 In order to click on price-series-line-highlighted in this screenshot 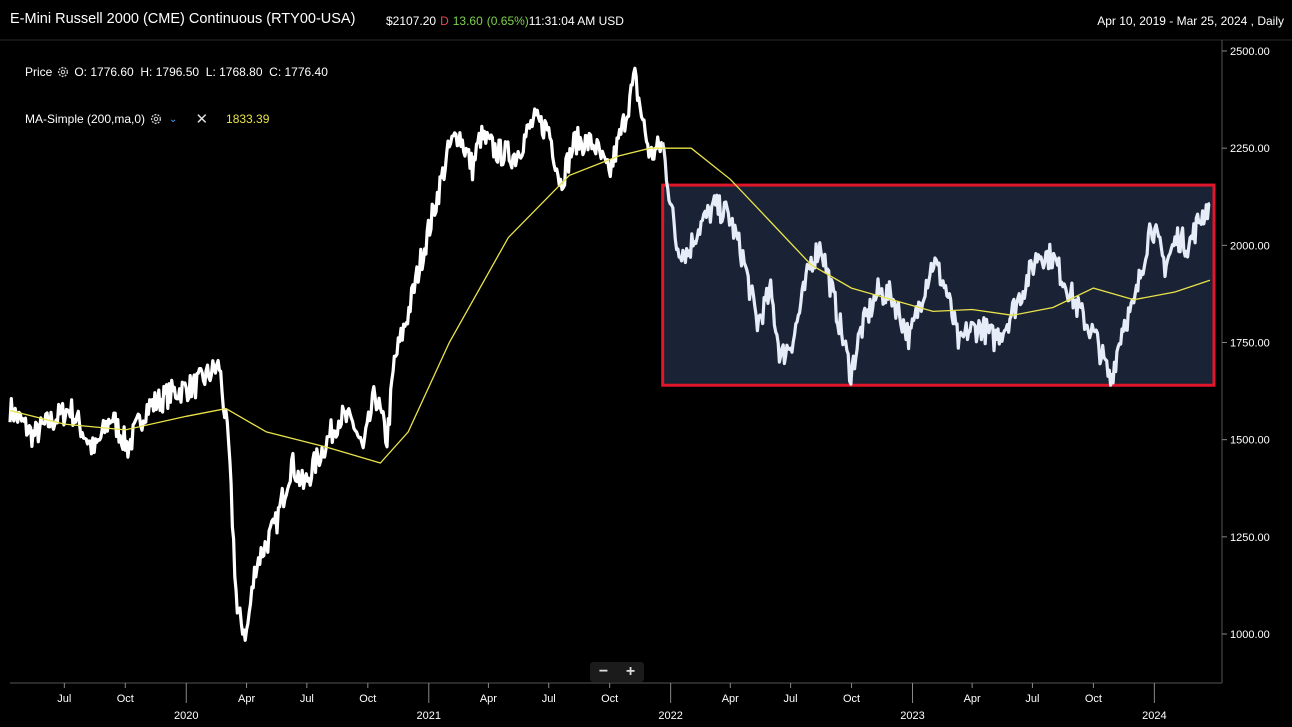, I will do `click(936, 264)`.